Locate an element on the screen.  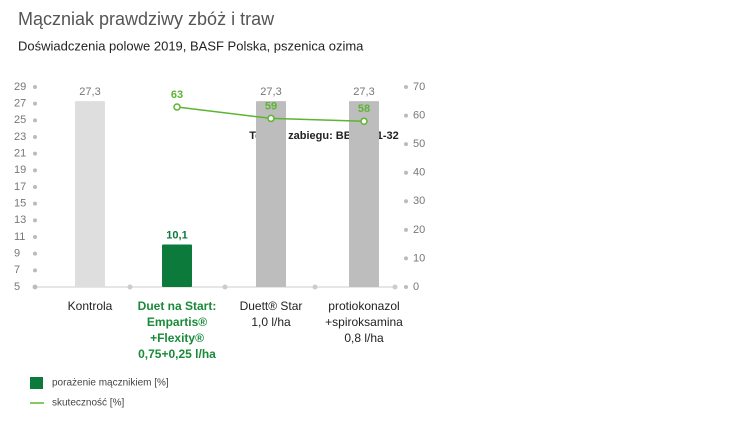
x-tick-label: Empartis® is located at coordinates (177, 322).